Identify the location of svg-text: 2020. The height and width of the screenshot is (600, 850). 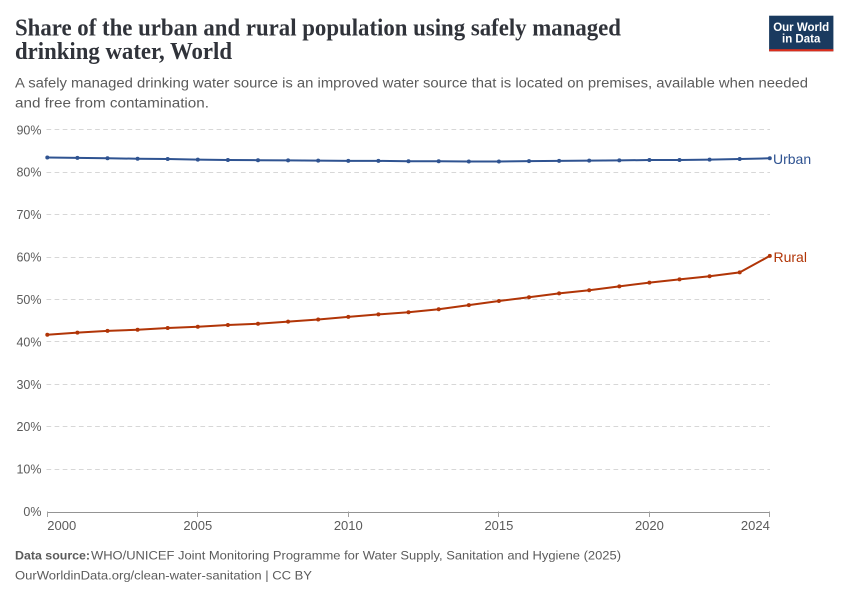
(649, 525).